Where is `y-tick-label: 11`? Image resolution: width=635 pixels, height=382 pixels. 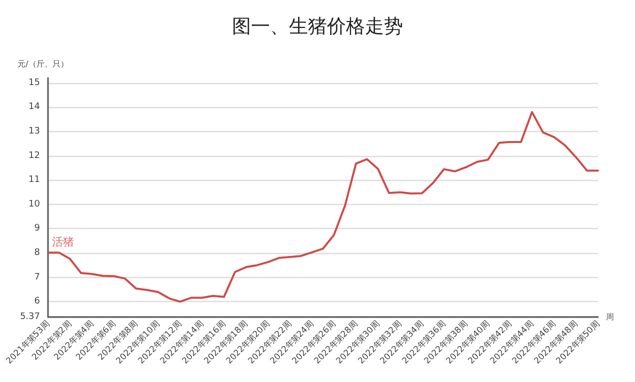
y-tick-label: 11 is located at coordinates (34, 180).